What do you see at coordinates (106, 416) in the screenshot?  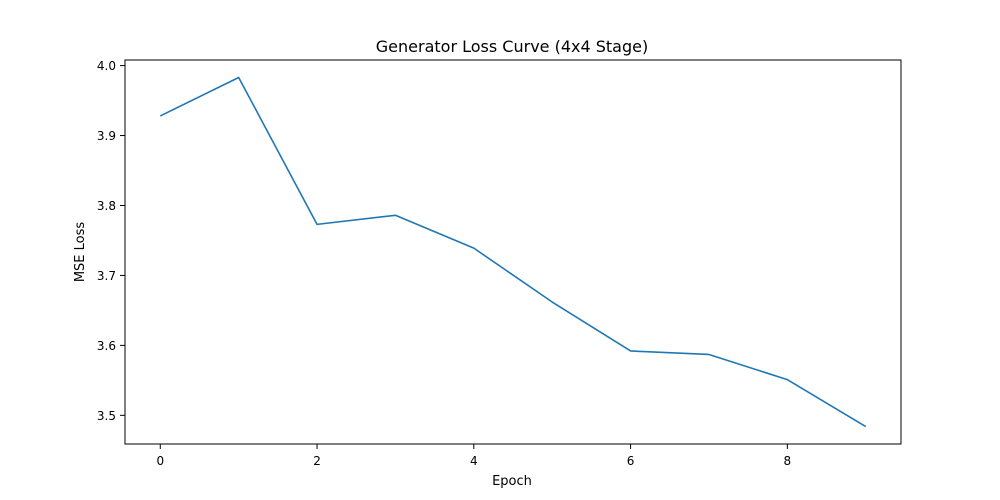 I see `y-tick-label: 3.5` at bounding box center [106, 416].